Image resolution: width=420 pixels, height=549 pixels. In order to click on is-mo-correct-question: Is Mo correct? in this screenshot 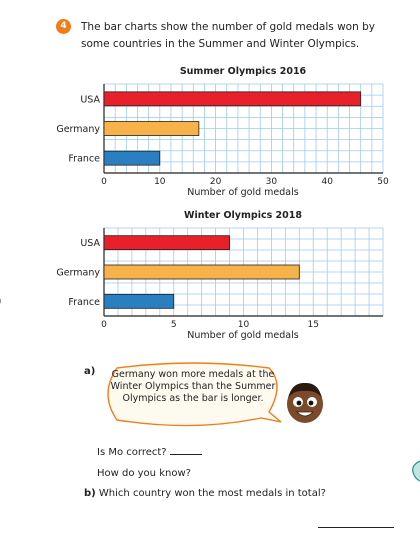, I will do `click(149, 452)`.